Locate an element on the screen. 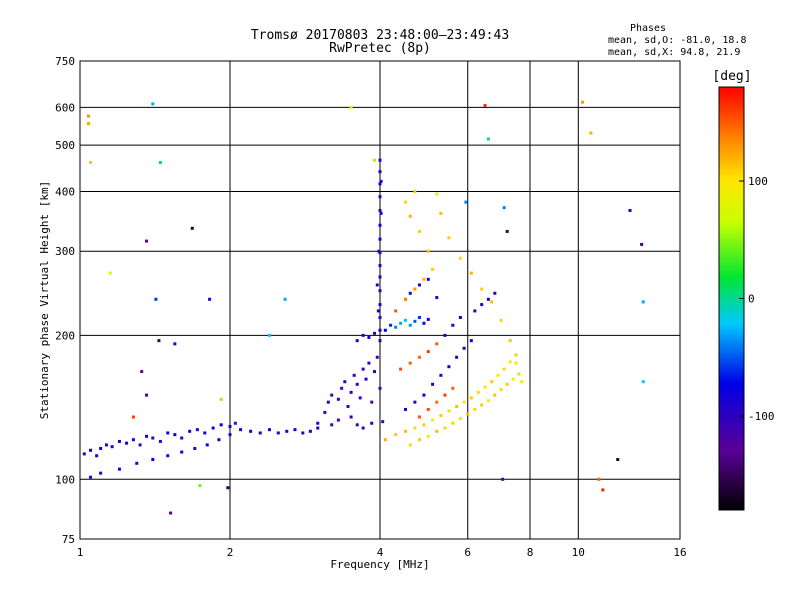 The image size is (800, 600). colorbar-label: [deg] is located at coordinates (731, 76).